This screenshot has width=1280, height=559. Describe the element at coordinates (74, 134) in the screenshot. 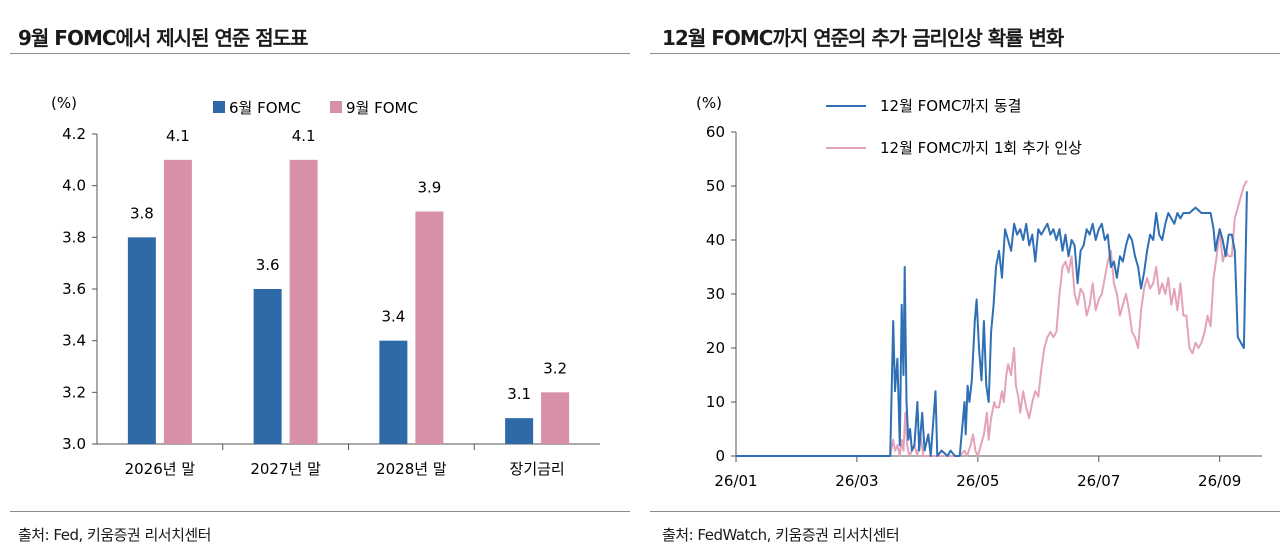

I see `y-tick-label: 4.2` at that location.